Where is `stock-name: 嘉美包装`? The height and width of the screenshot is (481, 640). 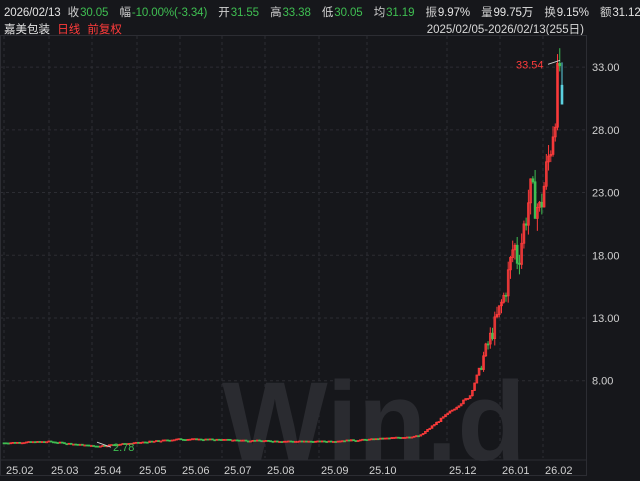 stock-name: 嘉美包装 is located at coordinates (27, 30).